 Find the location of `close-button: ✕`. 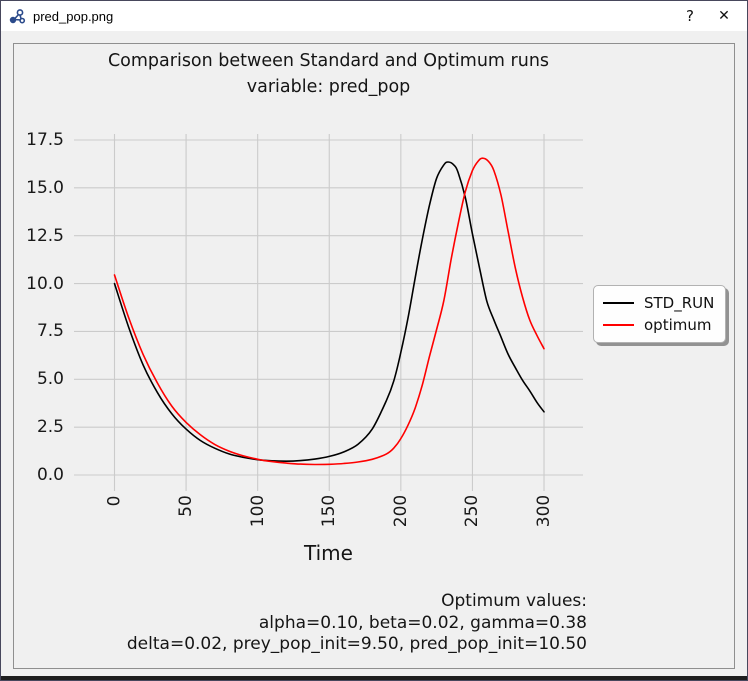

close-button: ✕ is located at coordinates (724, 16).